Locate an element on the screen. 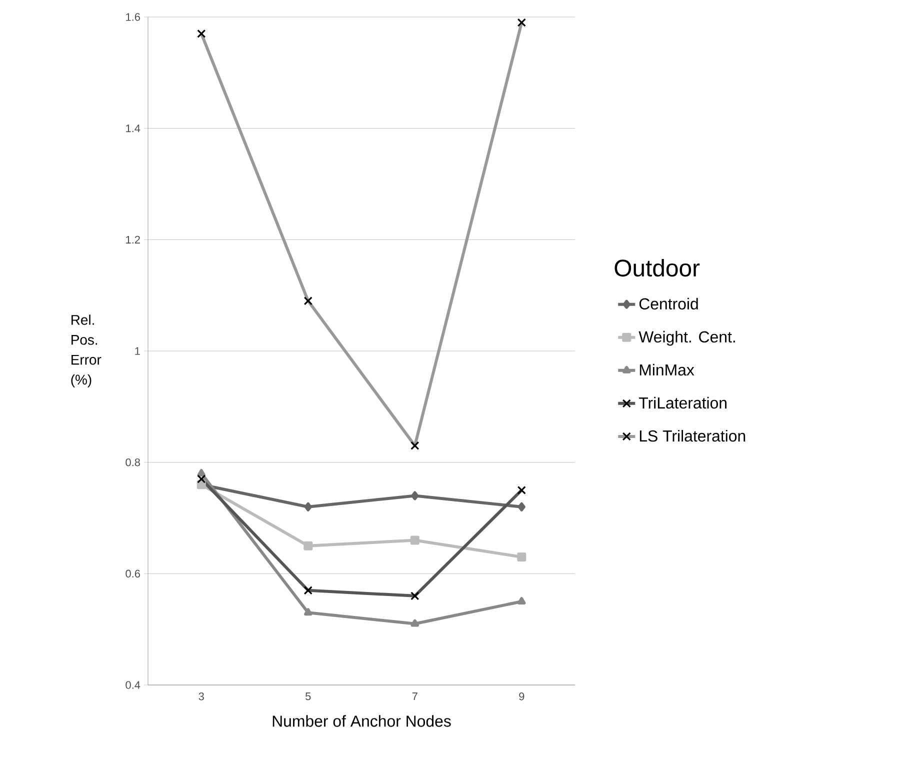  y-tick-label: 1.2 is located at coordinates (133, 240).